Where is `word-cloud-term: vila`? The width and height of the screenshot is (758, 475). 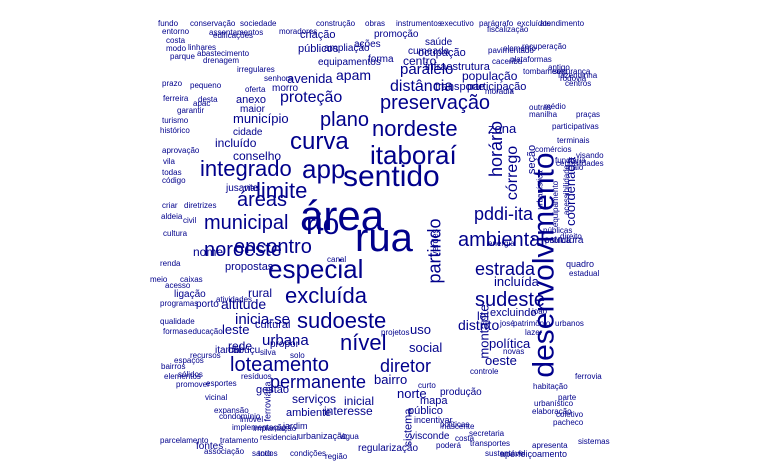
word-cloud-term: vila is located at coordinates (169, 161).